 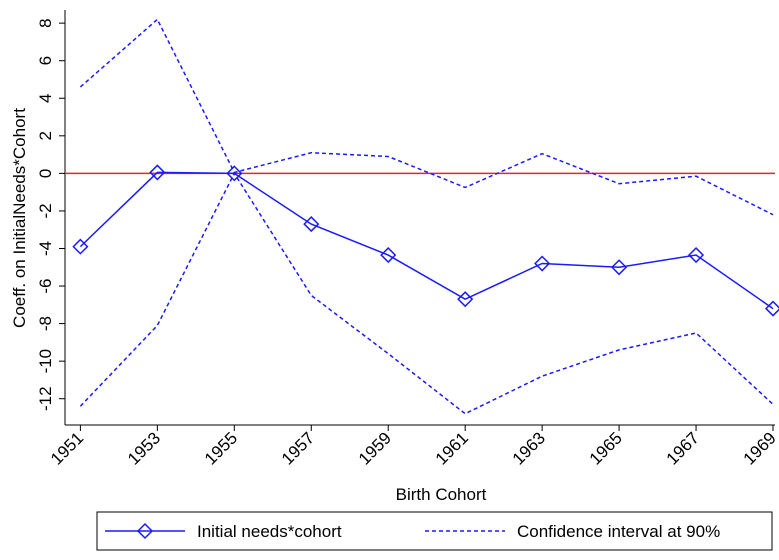 I want to click on x-tick-label: 1957, so click(x=298, y=448).